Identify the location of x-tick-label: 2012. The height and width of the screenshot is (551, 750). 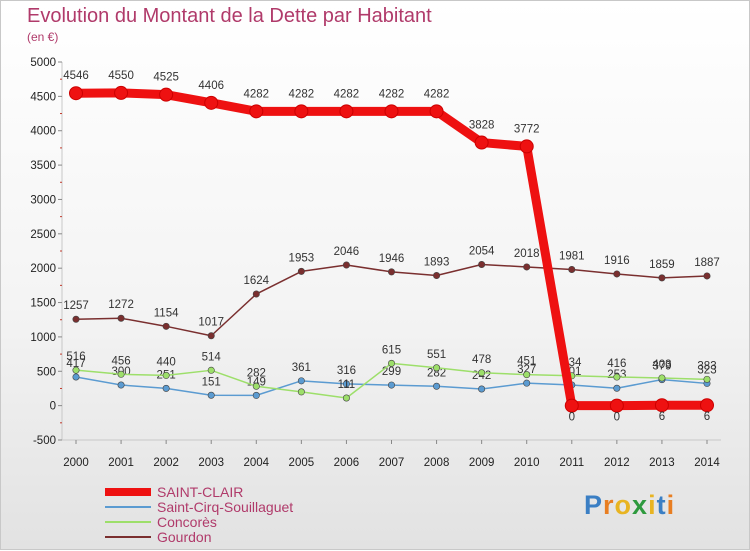
(617, 463).